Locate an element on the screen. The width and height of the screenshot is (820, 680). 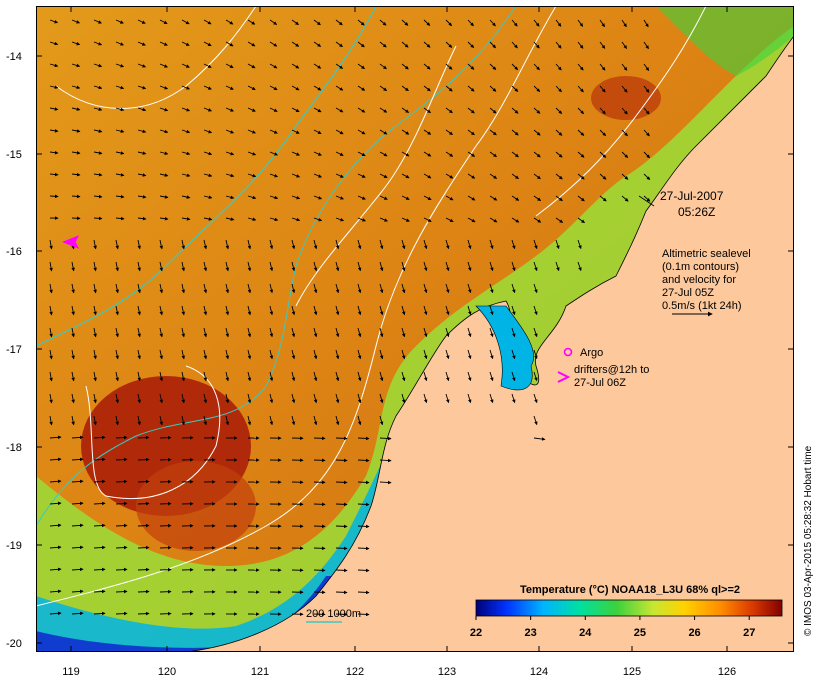
colorbar-title: Temperature (°C) NOAA18_L3U 68% ql>=2 is located at coordinates (630, 590).